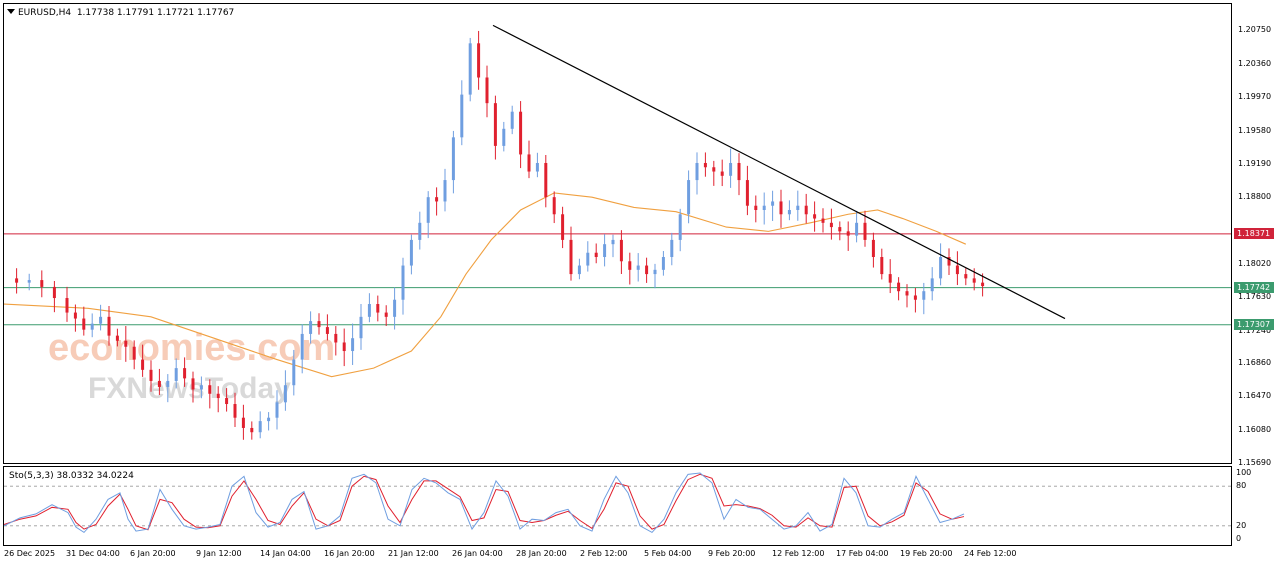 The image size is (1280, 567). What do you see at coordinates (189, 388) in the screenshot?
I see `watermark-fxnewstoday: FXNewsToday` at bounding box center [189, 388].